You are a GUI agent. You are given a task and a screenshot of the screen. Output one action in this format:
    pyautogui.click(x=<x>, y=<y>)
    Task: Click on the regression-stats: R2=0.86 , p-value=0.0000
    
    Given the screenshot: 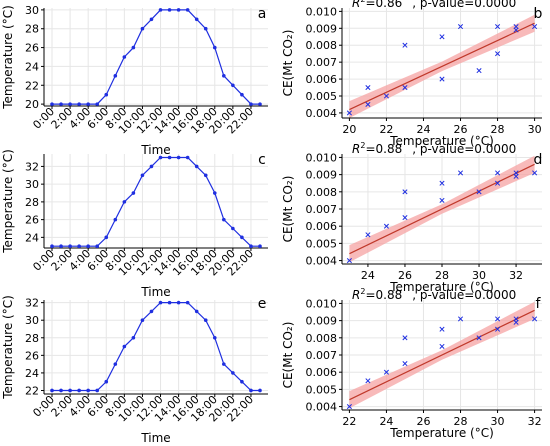 What is the action you would take?
    pyautogui.click(x=434, y=5)
    